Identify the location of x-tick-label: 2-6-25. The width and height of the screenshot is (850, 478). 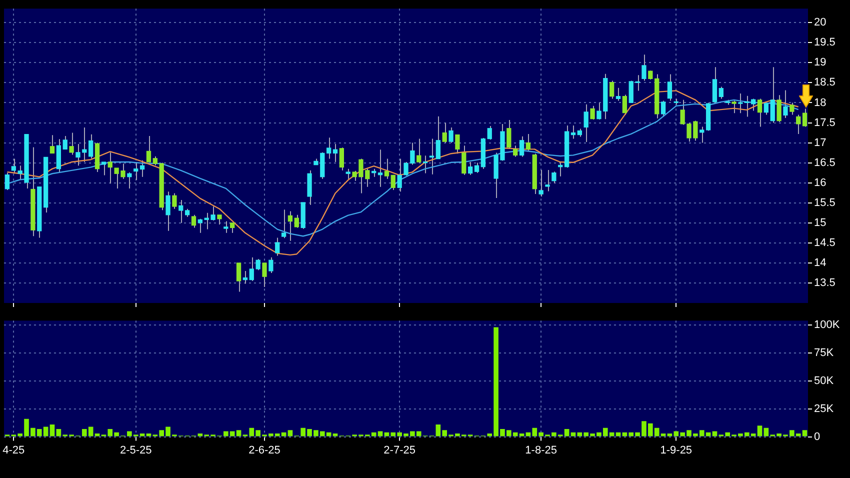
(264, 450).